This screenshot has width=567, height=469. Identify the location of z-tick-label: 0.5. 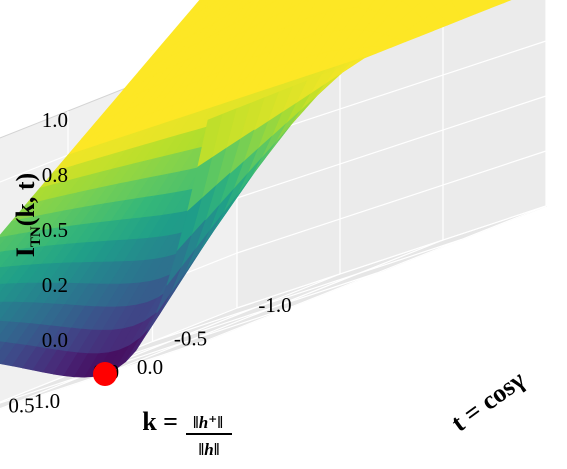
(55, 230).